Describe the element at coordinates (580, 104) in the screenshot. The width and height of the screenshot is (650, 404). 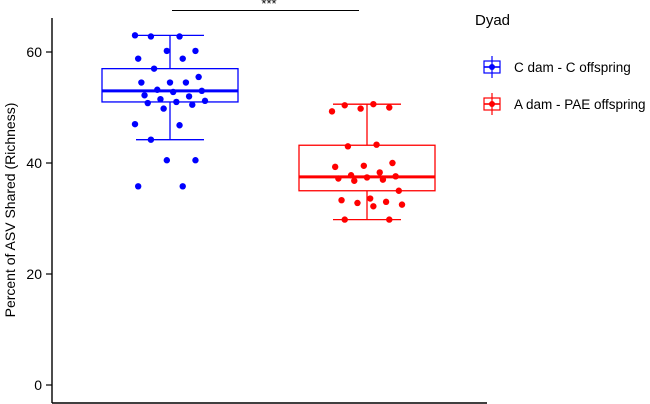
I see `legend-label: A dam - PAE offspring` at that location.